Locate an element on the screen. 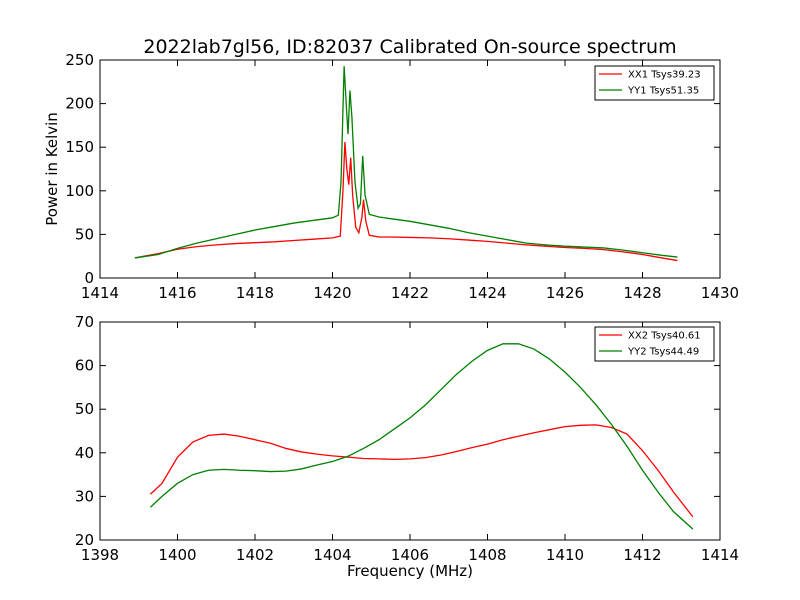  top-x-tick-label: 1414 is located at coordinates (100, 293).